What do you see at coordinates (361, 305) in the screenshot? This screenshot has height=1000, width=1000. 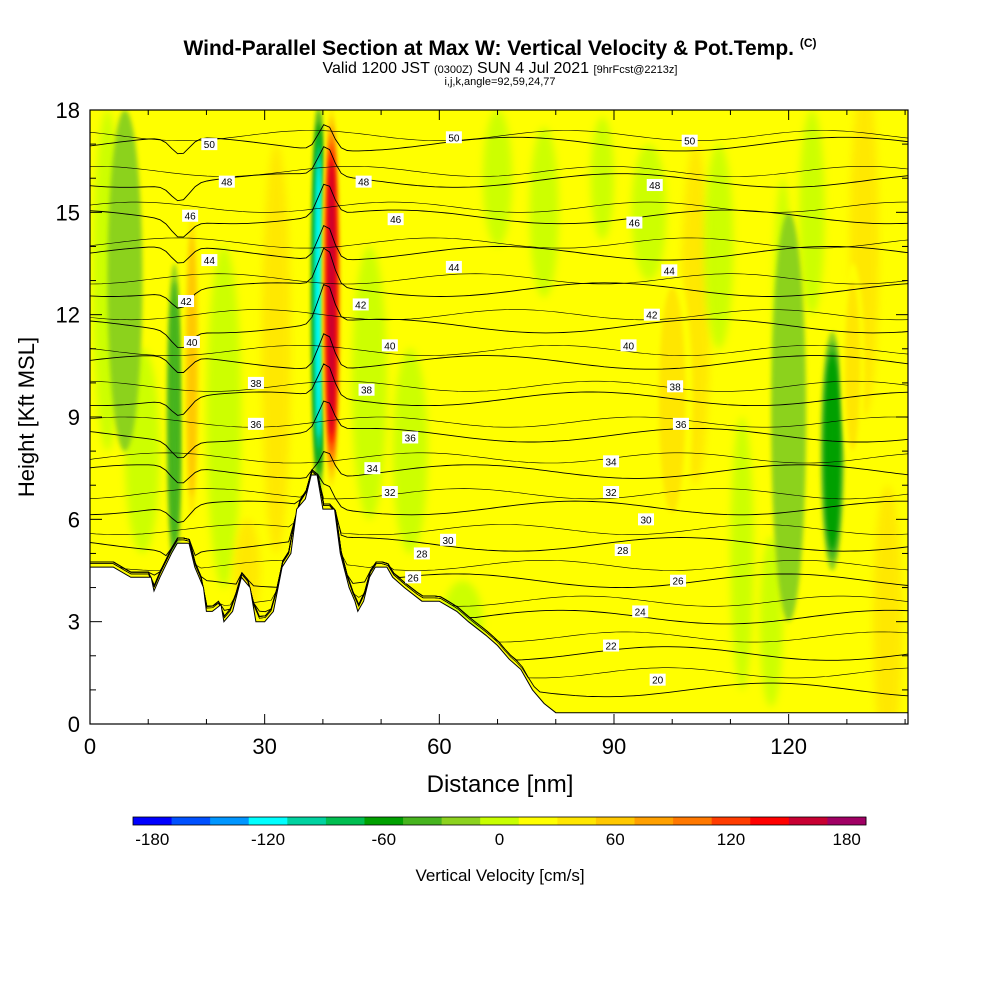 I see `theta-label-text-13: 42` at bounding box center [361, 305].